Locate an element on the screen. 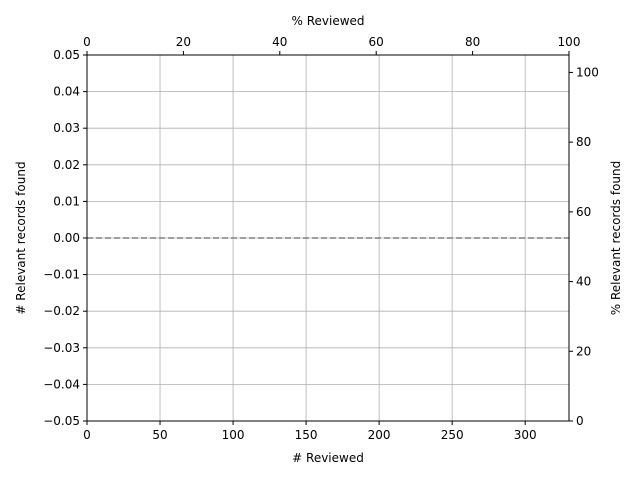 The width and height of the screenshot is (640, 480). y2-axis-title: % Relevant records found is located at coordinates (616, 238).